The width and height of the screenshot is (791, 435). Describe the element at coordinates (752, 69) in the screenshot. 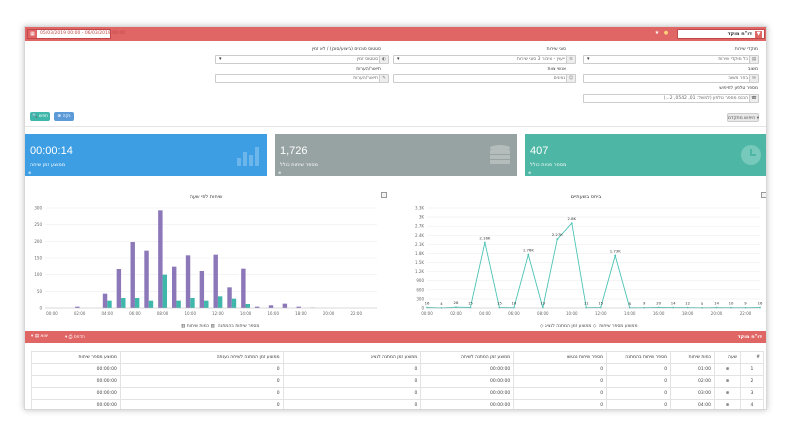

I see `feedback-label: משוב` at that location.